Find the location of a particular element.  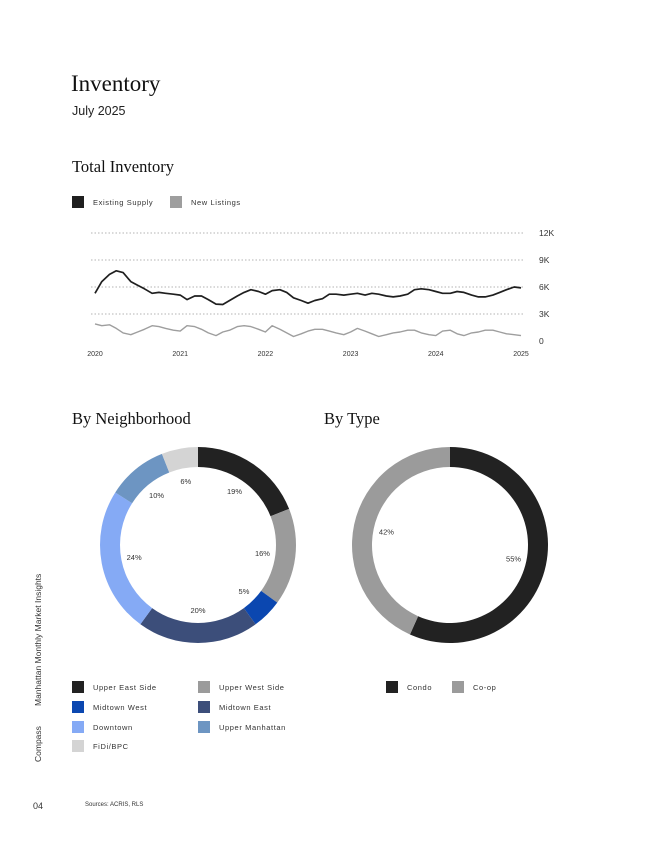

slice-midtown-west is located at coordinates (260, 607).